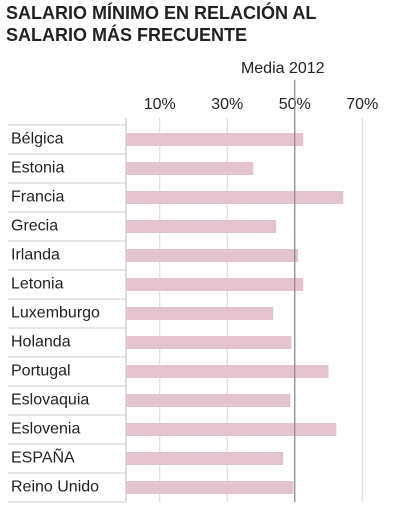 This screenshot has width=414, height=506. What do you see at coordinates (35, 255) in the screenshot?
I see `y-tick-label: Irlanda` at bounding box center [35, 255].